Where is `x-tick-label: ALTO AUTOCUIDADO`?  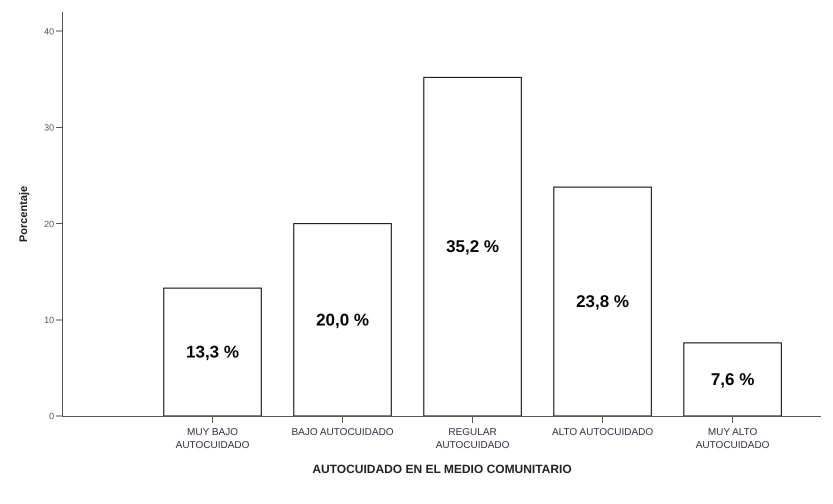 x-tick-label: ALTO AUTOCUIDADO is located at coordinates (603, 432).